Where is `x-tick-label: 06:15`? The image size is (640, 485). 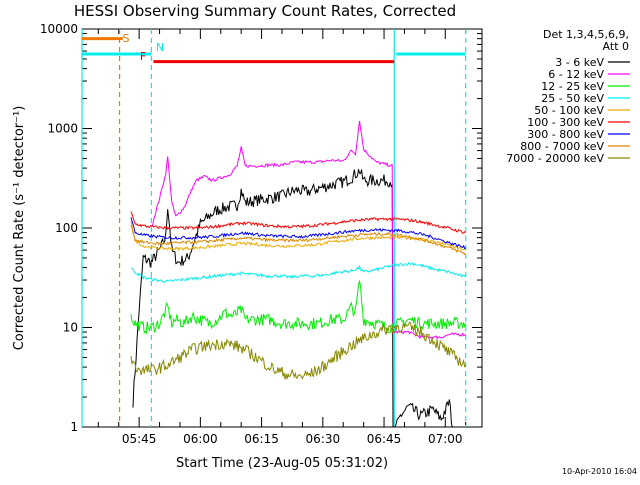 x-tick-label: 06:15 is located at coordinates (261, 439).